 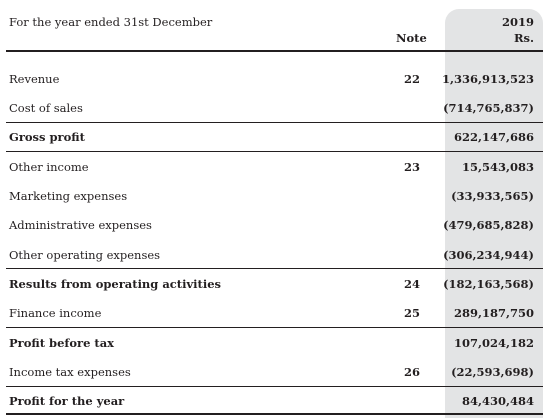 What do you see at coordinates (80, 225) in the screenshot?
I see `row-label: Administrative expenses` at bounding box center [80, 225].